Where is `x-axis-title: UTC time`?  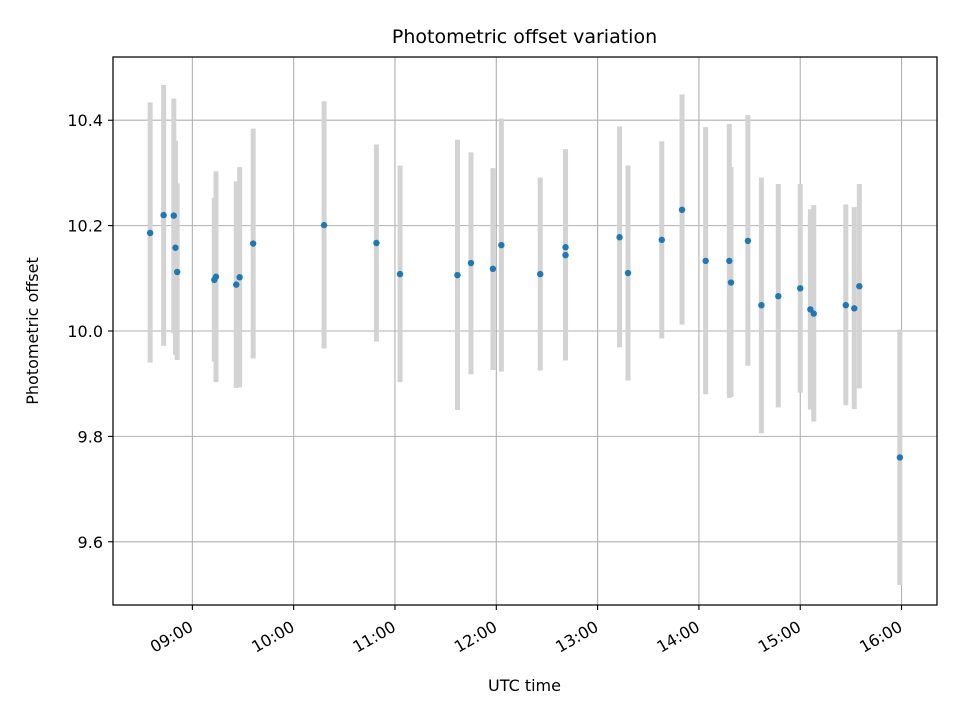 x-axis-title: UTC time is located at coordinates (524, 685).